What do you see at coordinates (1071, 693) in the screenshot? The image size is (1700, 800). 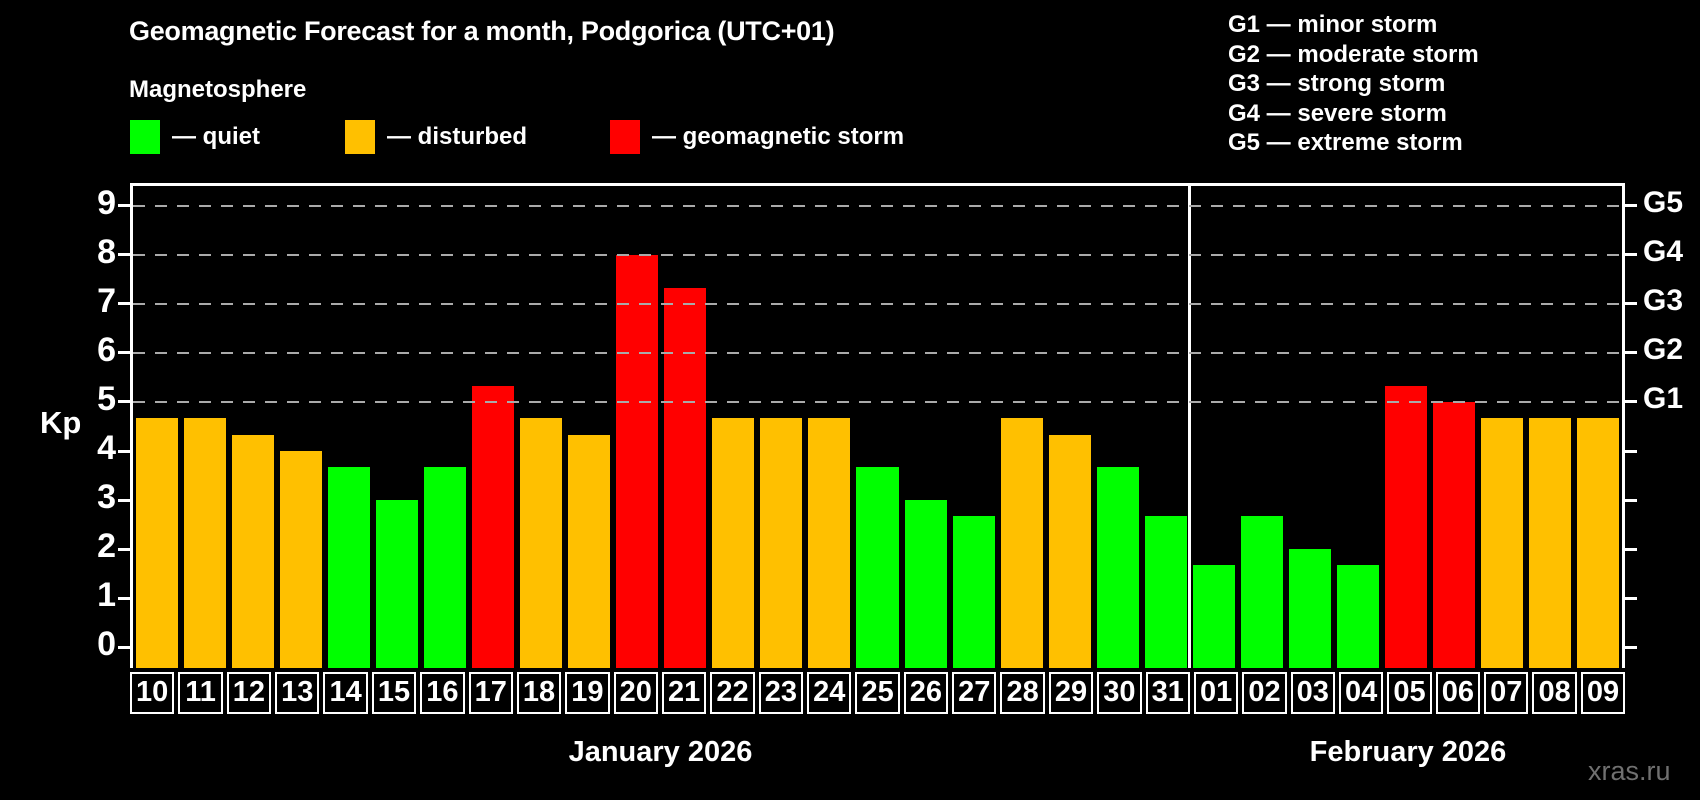 I see `day-label-29: 29` at bounding box center [1071, 693].